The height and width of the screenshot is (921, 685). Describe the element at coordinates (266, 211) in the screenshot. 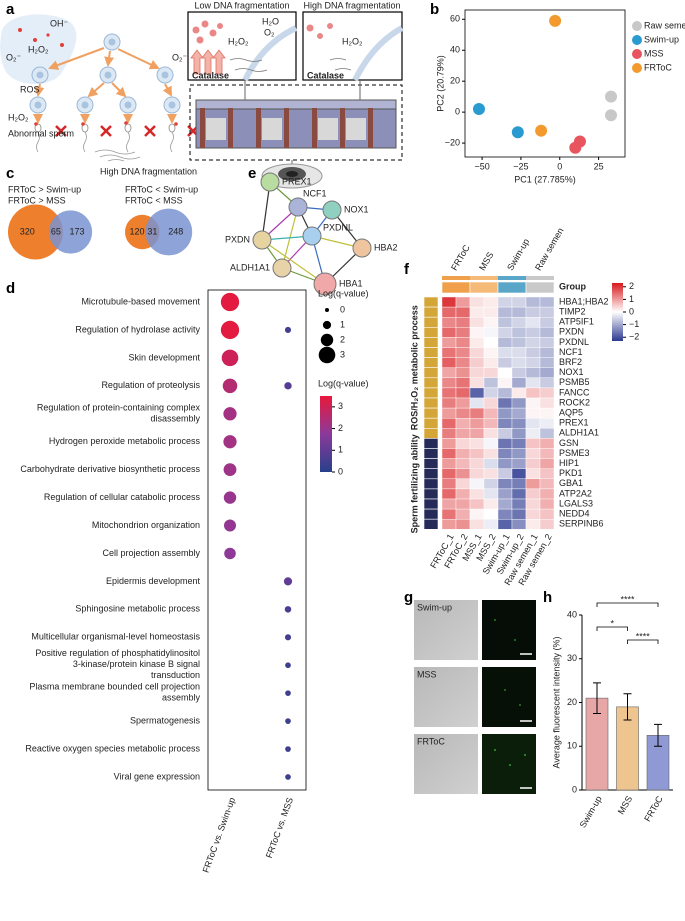

I see `network-edge` at that location.